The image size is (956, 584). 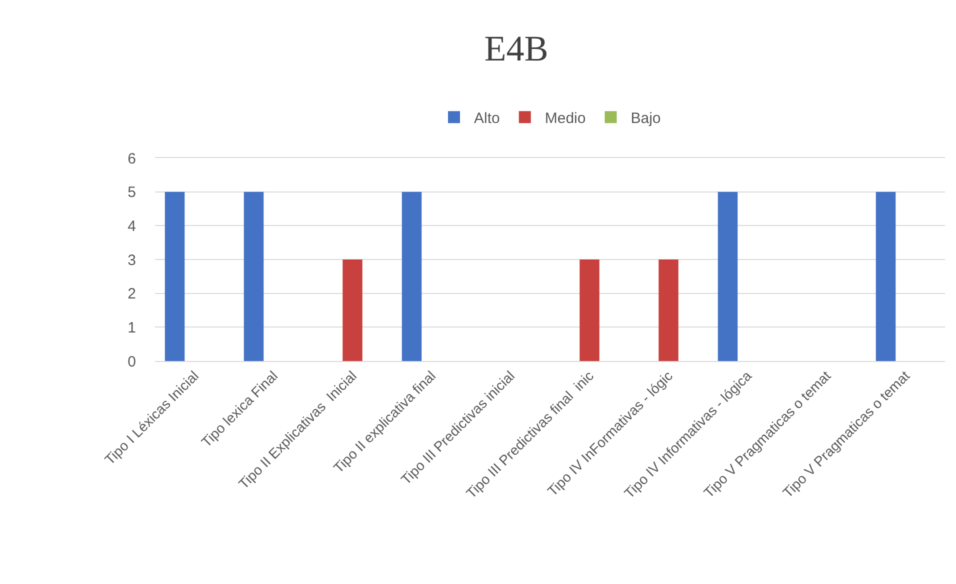 I want to click on y-tick-label: 6, so click(x=132, y=159).